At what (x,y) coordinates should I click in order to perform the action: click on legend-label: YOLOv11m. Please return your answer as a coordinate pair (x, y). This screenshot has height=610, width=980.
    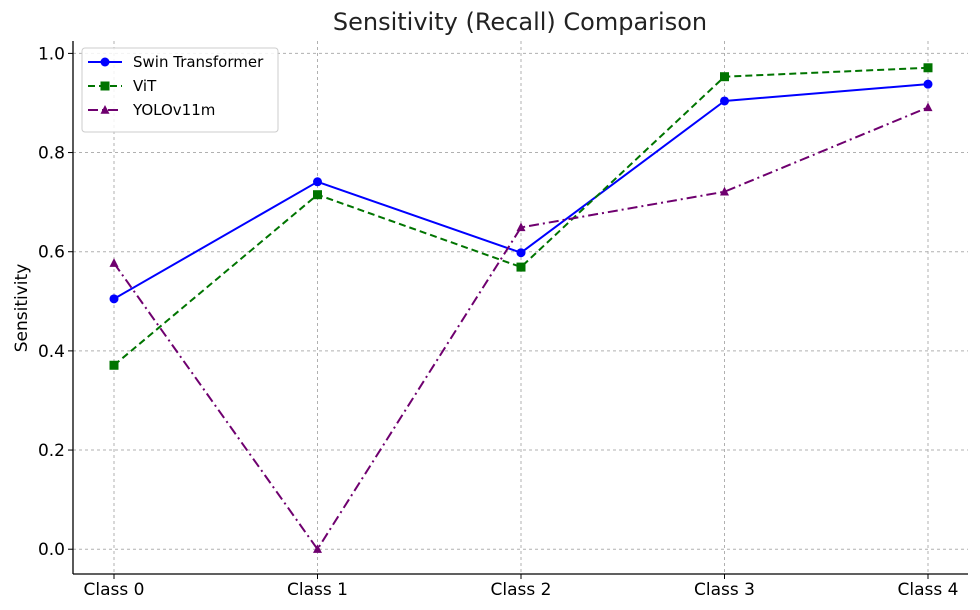
    Looking at the image, I should click on (173, 110).